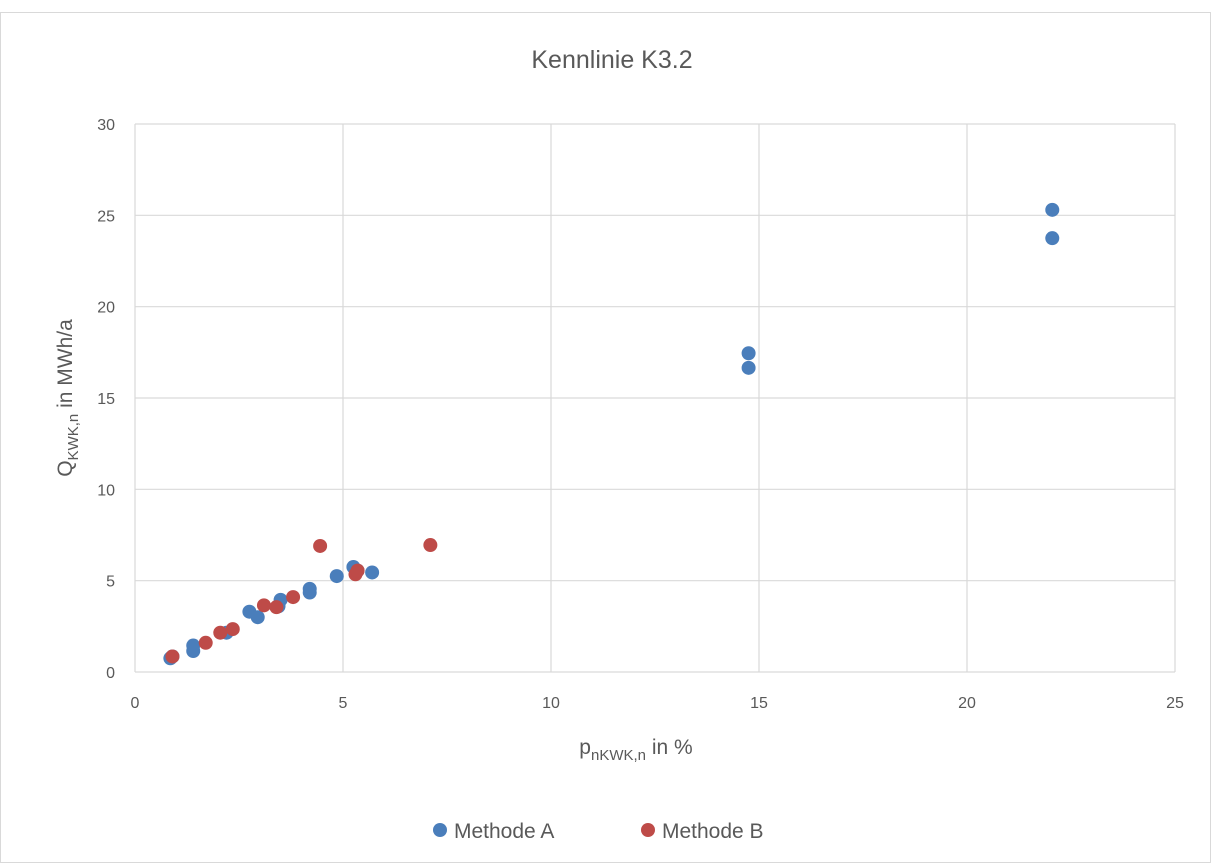 The width and height of the screenshot is (1212, 864). Describe the element at coordinates (504, 831) in the screenshot. I see `legend-label-methode-a: Methode A` at that location.